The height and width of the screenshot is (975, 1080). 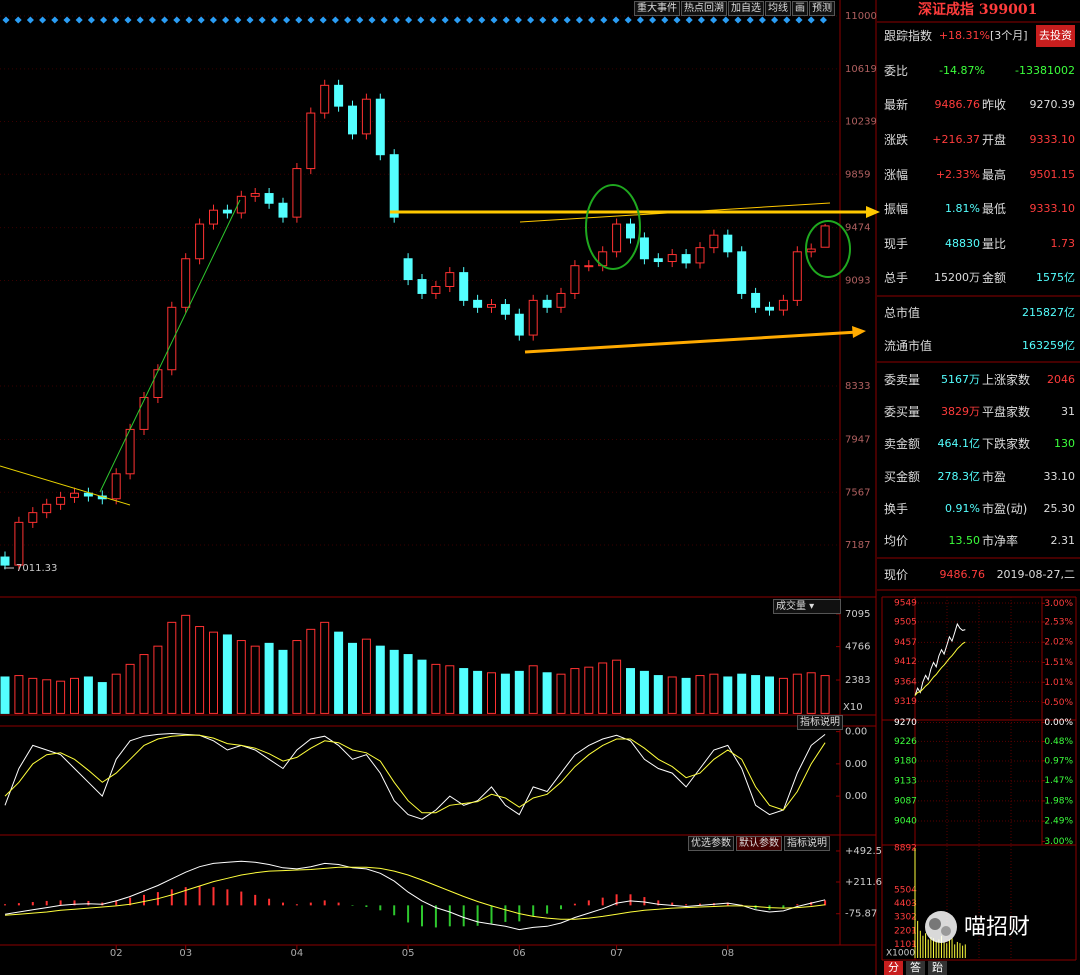 What do you see at coordinates (657, 8) in the screenshot?
I see `toolbar-button: 重大事件` at bounding box center [657, 8].